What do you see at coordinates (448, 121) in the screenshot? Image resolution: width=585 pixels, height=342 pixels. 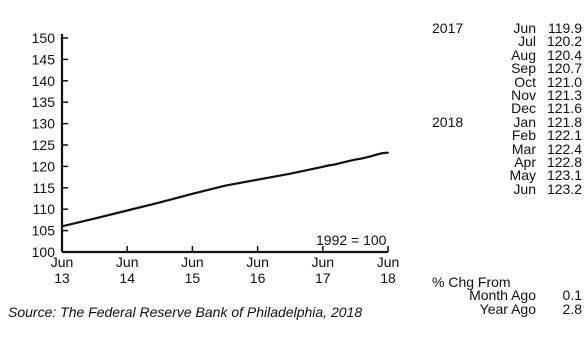 I see `table-year-cell: 2018` at bounding box center [448, 121].